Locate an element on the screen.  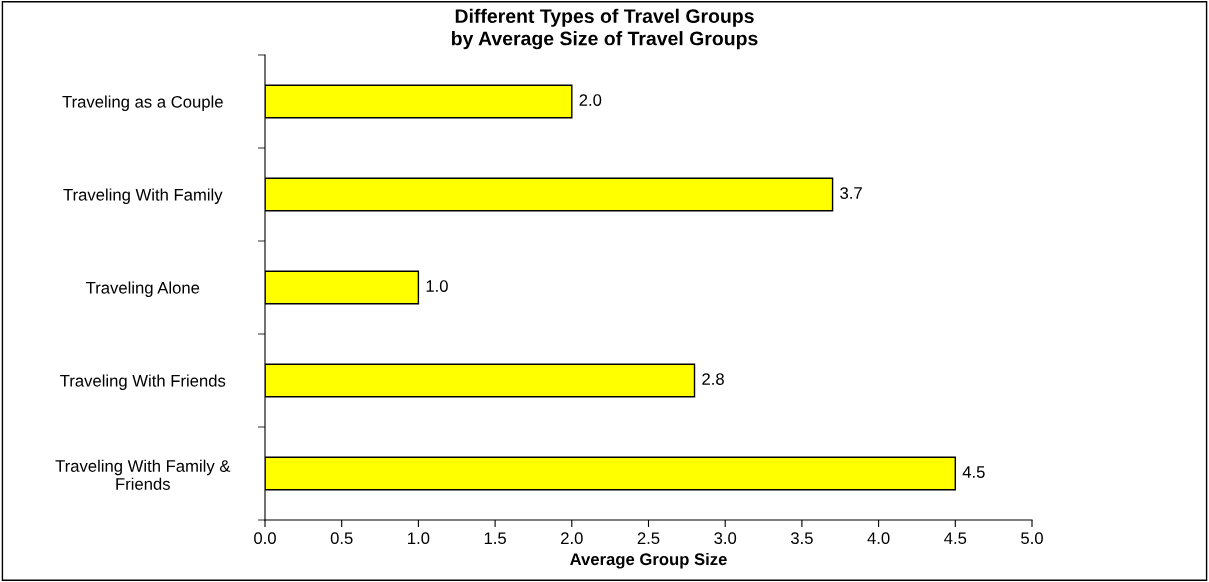
x-tick-label: 3.5 is located at coordinates (801, 538).